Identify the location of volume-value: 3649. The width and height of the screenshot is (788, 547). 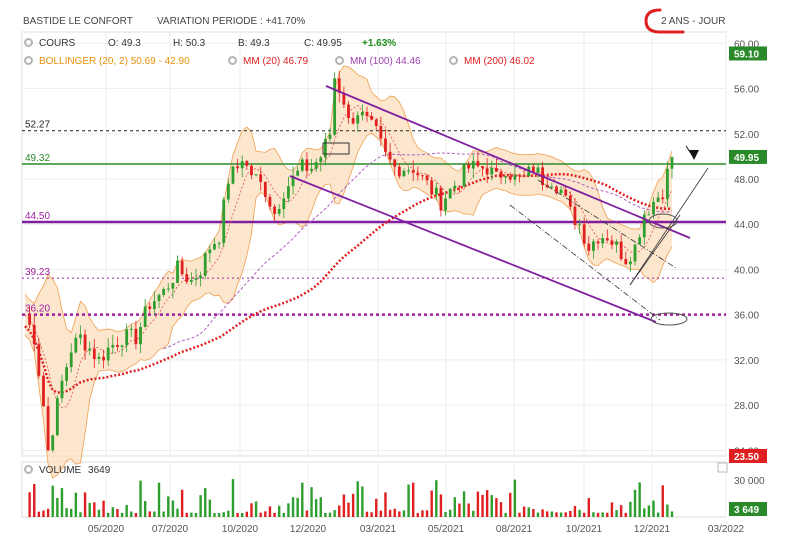
(99, 470).